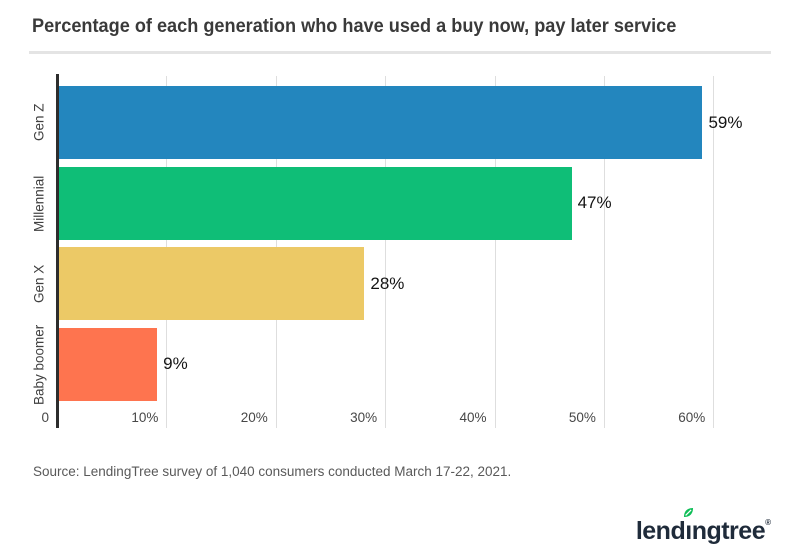 Image resolution: width=800 pixels, height=555 pixels. What do you see at coordinates (688, 531) in the screenshot?
I see `logo-i-char: ı` at bounding box center [688, 531].